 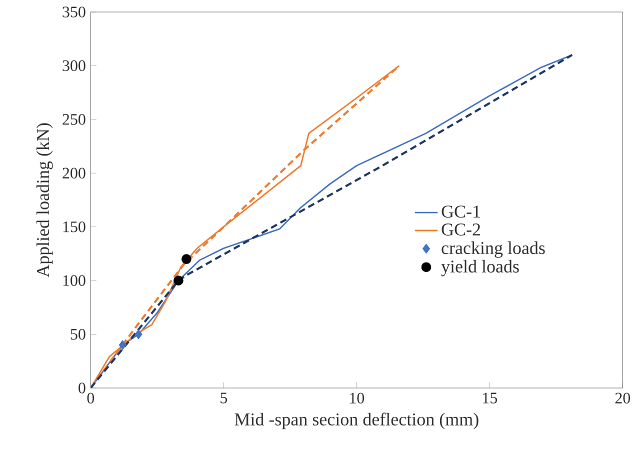 I want to click on legend-label: cracking loads, so click(x=493, y=249).